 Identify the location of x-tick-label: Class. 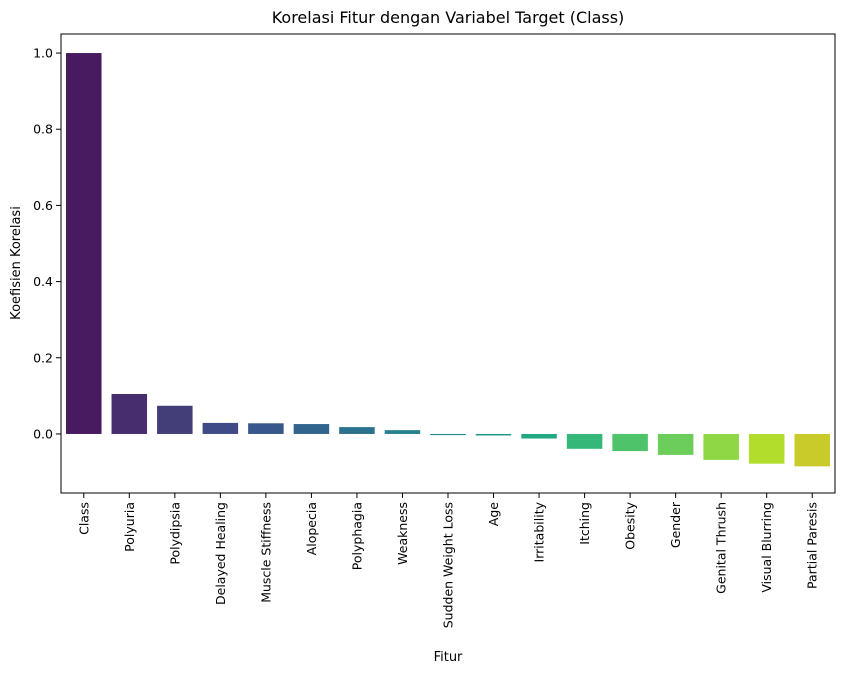
(83, 518).